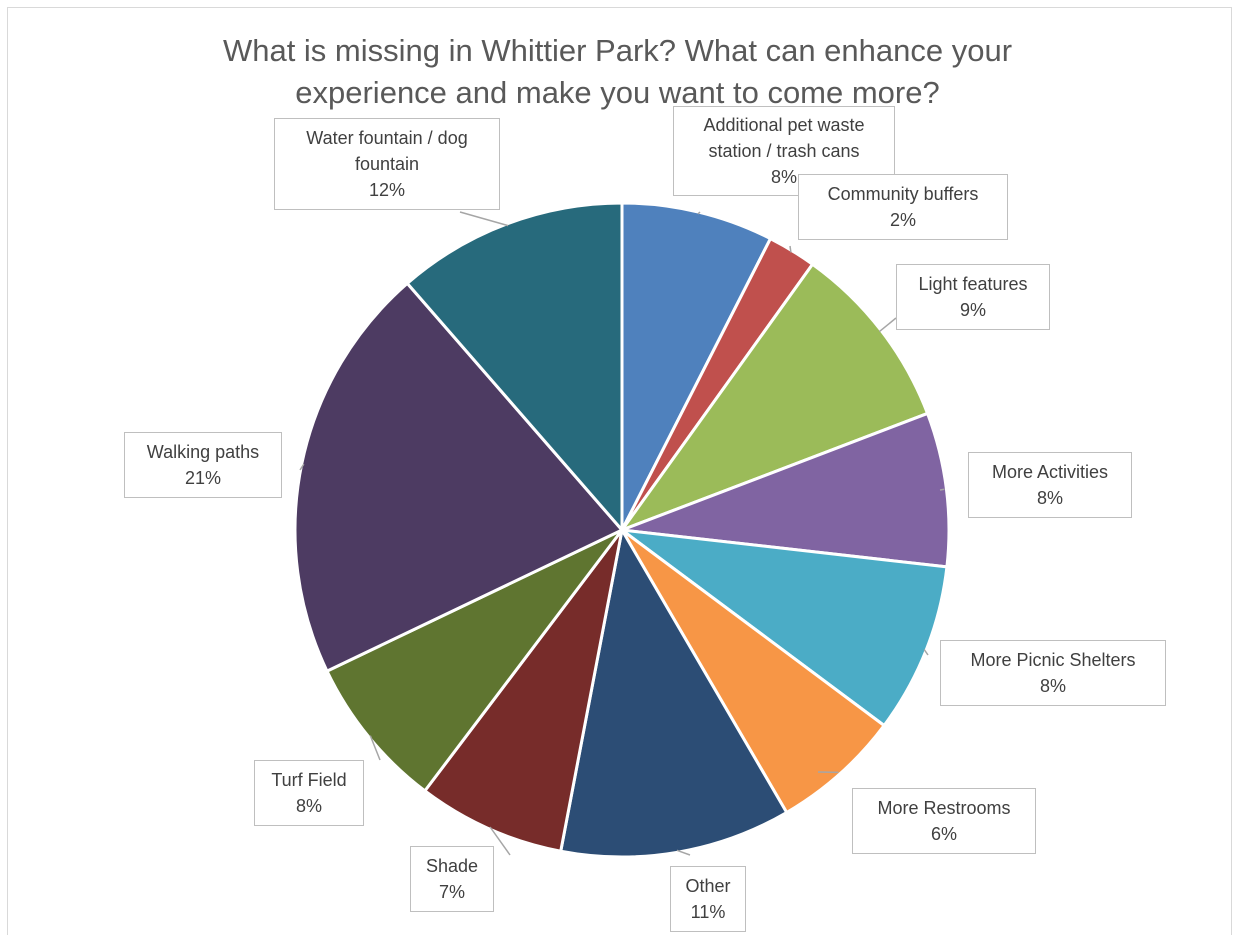 The image size is (1235, 937). I want to click on data-label-category: More Restrooms, so click(944, 808).